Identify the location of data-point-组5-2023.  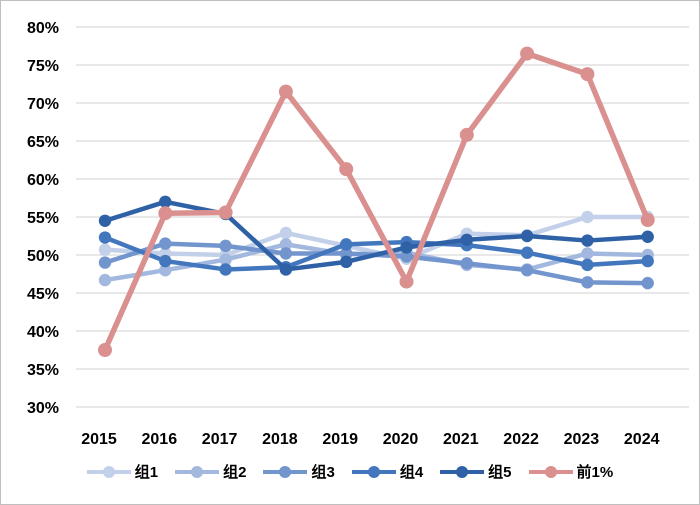
(587, 240).